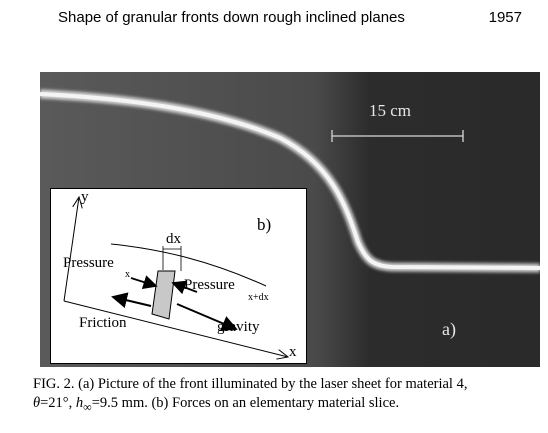  What do you see at coordinates (131, 300) in the screenshot?
I see `friction-arrow` at bounding box center [131, 300].